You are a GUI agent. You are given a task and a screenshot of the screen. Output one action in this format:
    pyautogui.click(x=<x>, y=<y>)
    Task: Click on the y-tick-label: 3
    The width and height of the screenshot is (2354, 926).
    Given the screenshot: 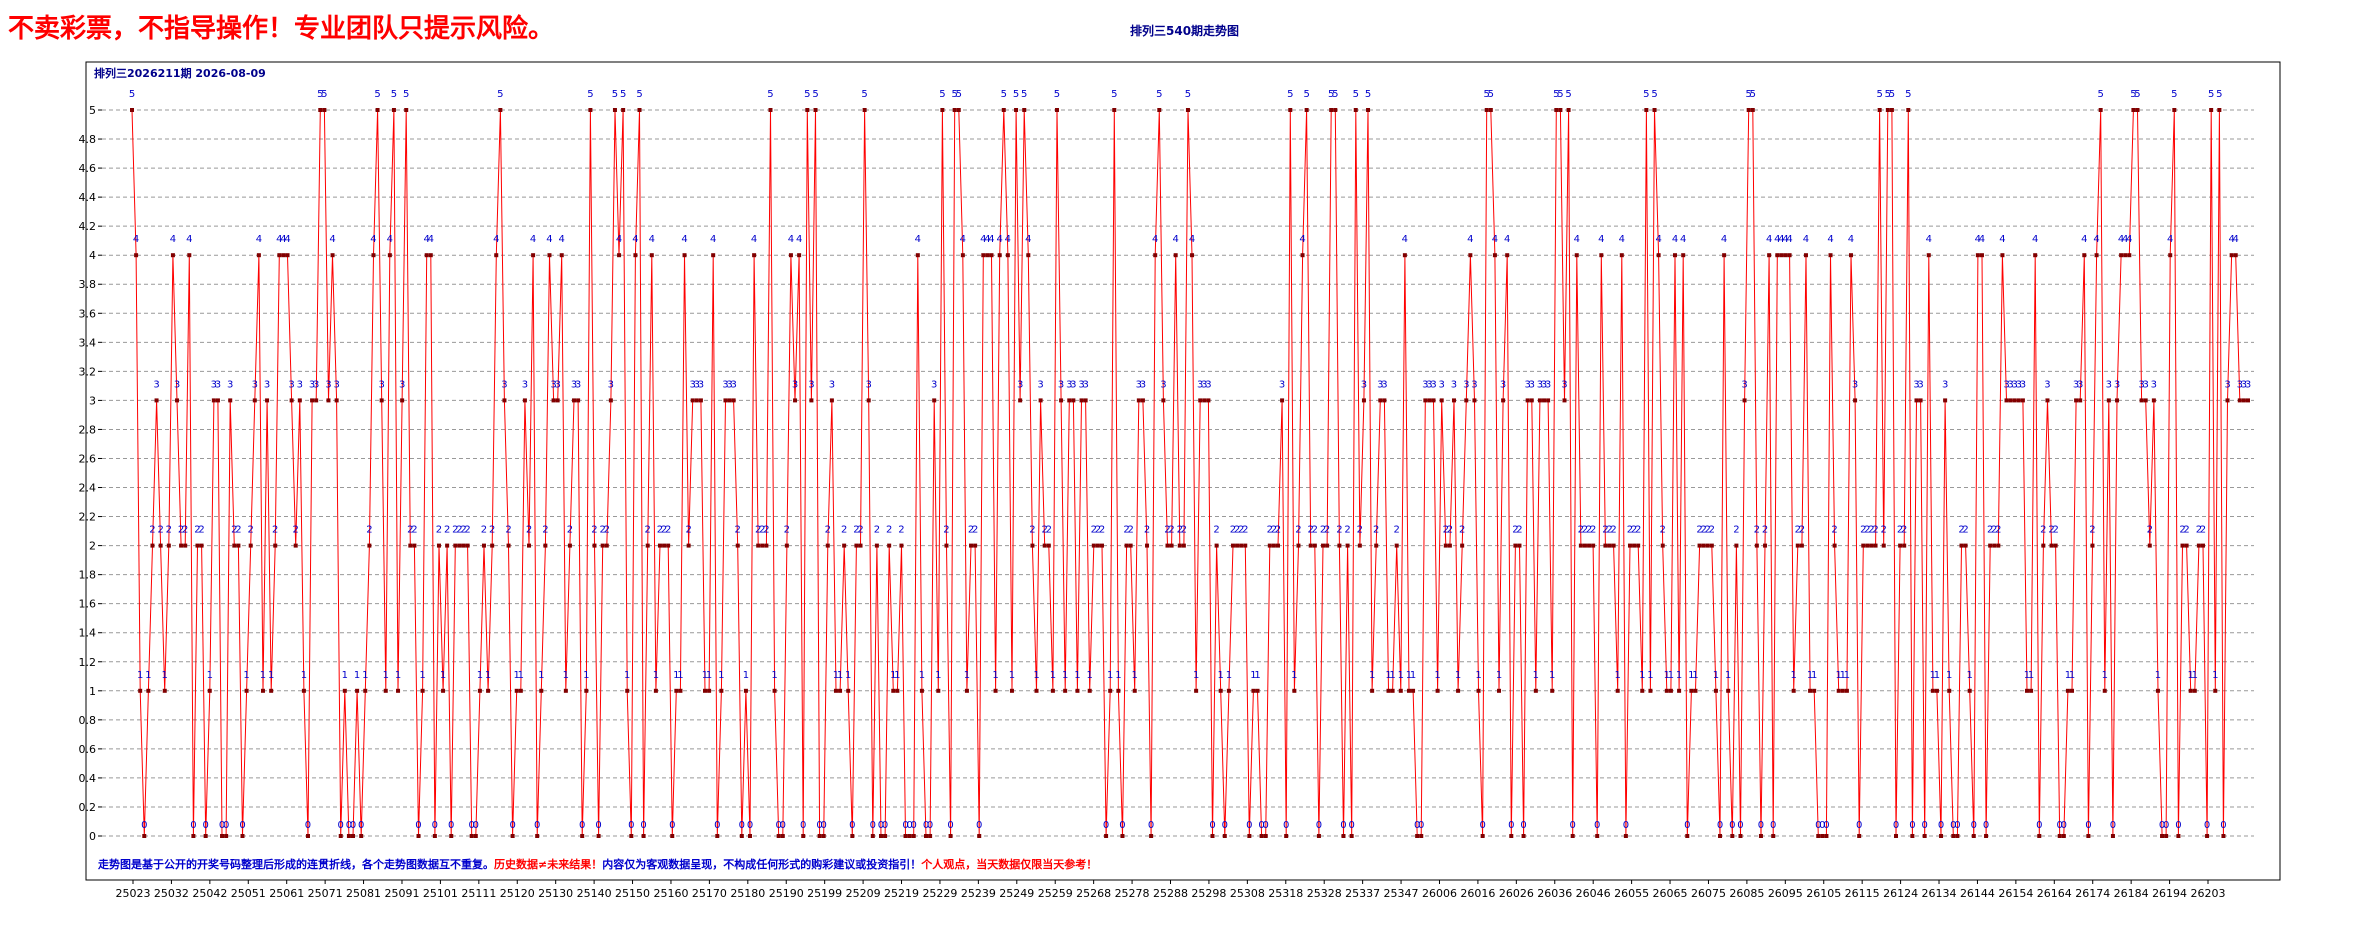 What is the action you would take?
    pyautogui.click(x=92, y=400)
    